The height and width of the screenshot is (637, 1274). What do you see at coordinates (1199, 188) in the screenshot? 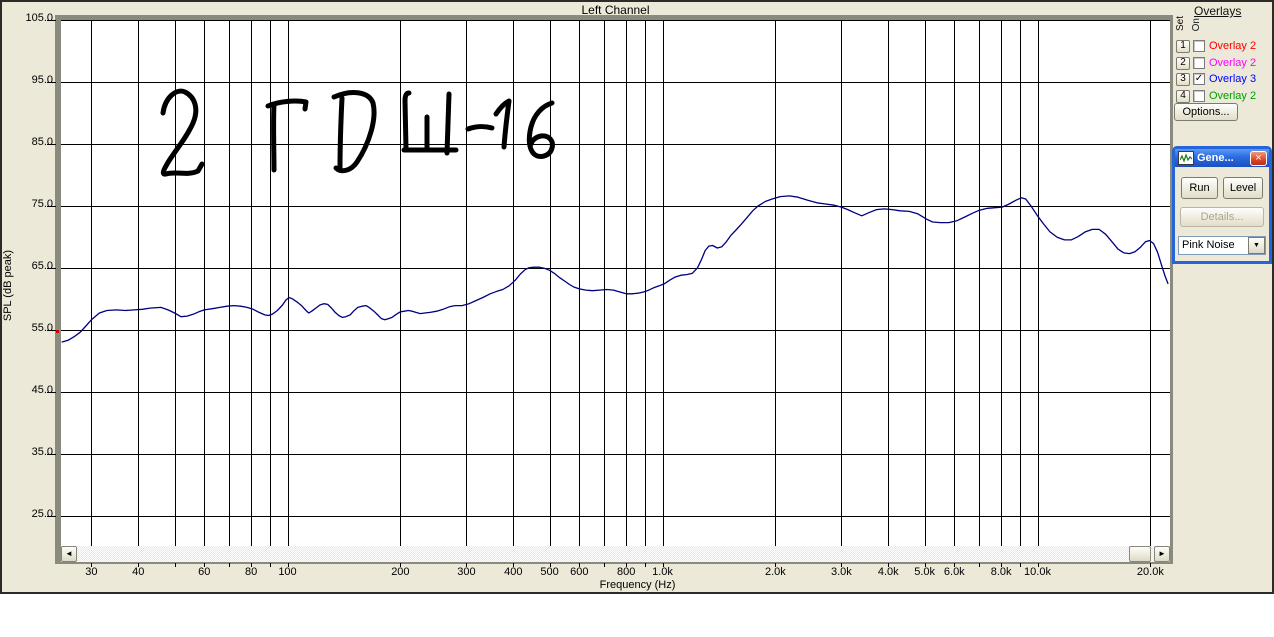
I see `run-button: Run` at bounding box center [1199, 188].